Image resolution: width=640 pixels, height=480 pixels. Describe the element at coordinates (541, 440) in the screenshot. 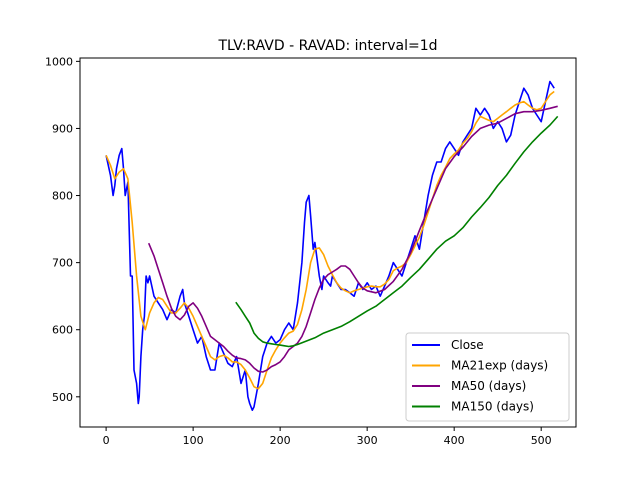

I see `x-tick-label: 500` at that location.